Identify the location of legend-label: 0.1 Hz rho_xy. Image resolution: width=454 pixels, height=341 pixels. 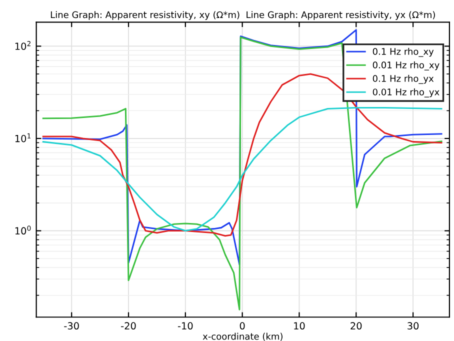
(403, 52).